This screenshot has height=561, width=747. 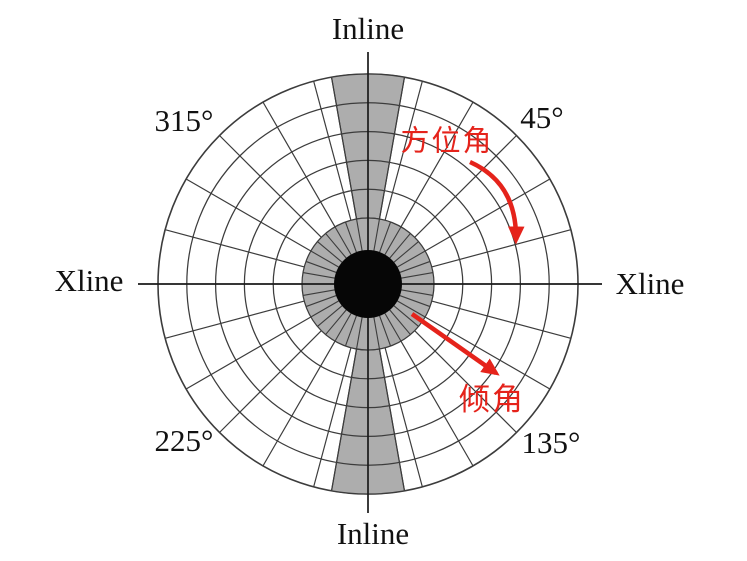 What do you see at coordinates (373, 533) in the screenshot?
I see `label-inline-bottom: Inline` at bounding box center [373, 533].